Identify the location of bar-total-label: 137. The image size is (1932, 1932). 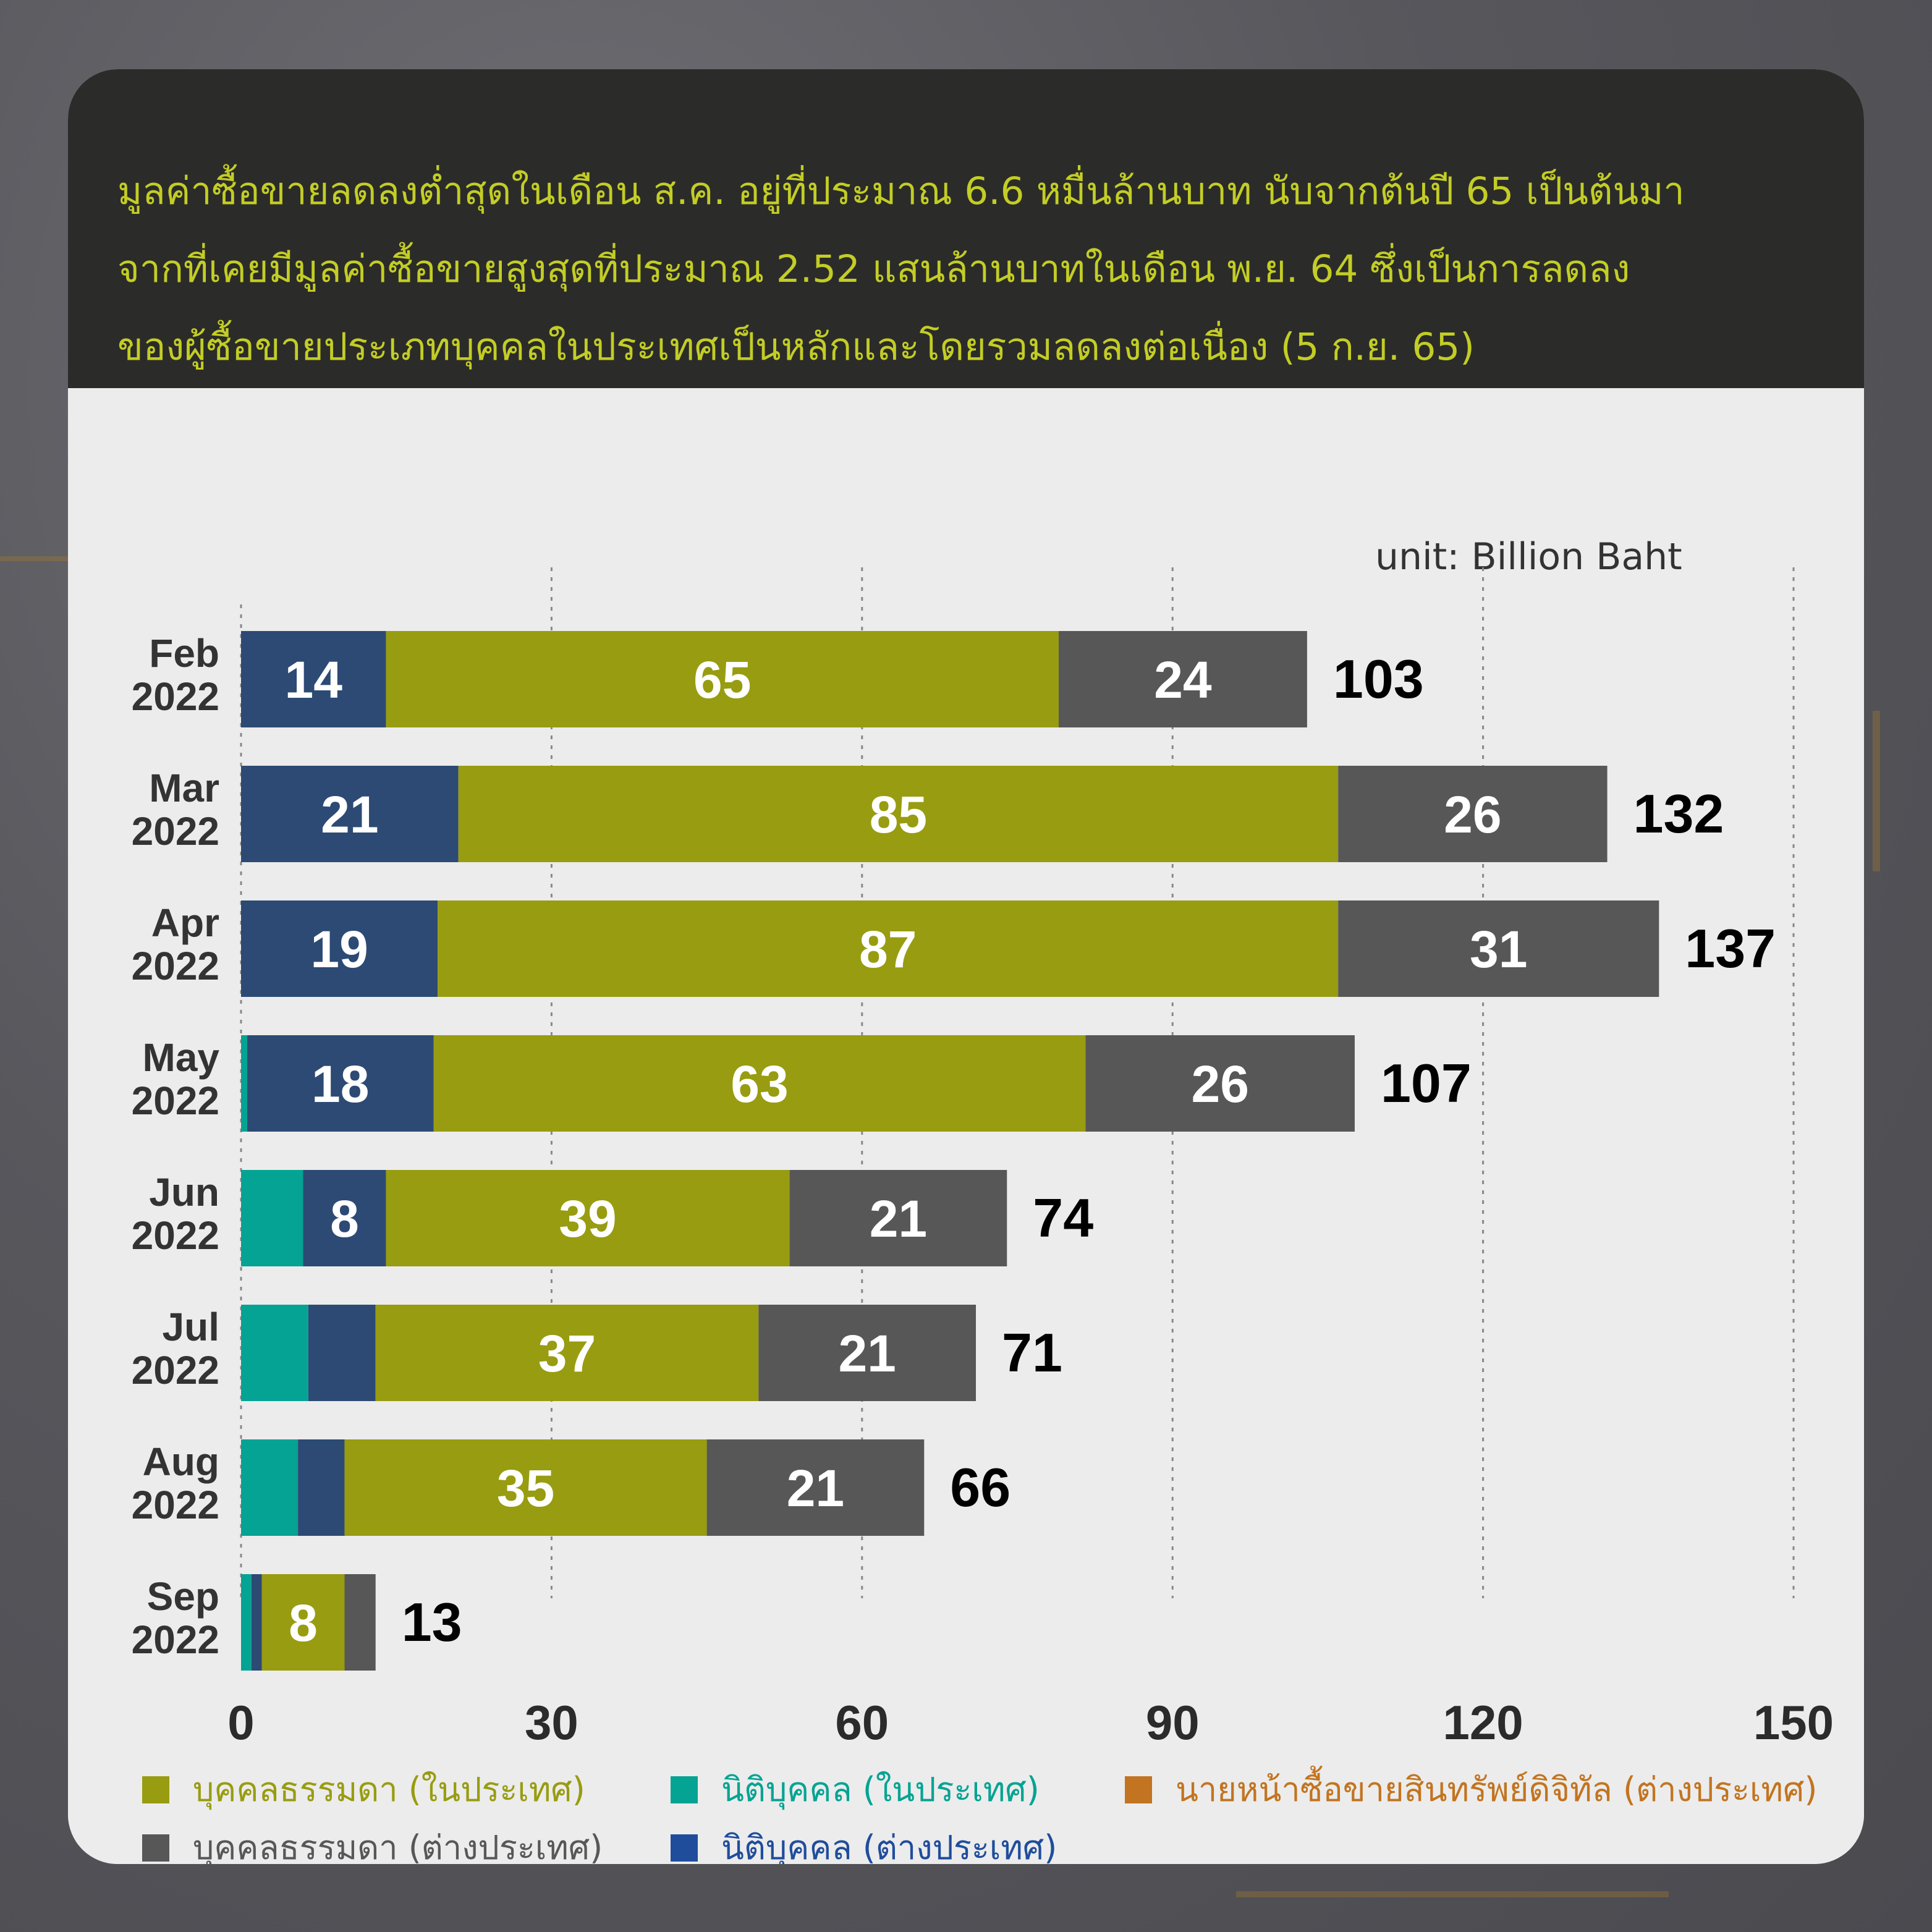
(1730, 948).